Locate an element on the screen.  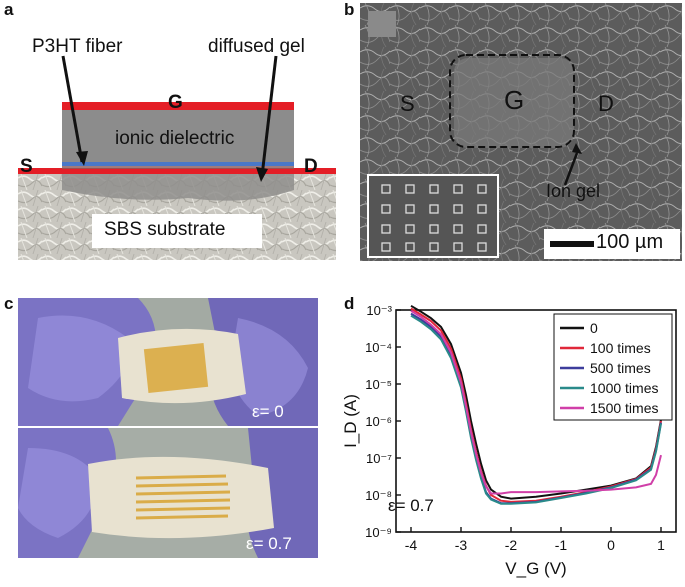
legend-label: 1000 times is located at coordinates (624, 388).